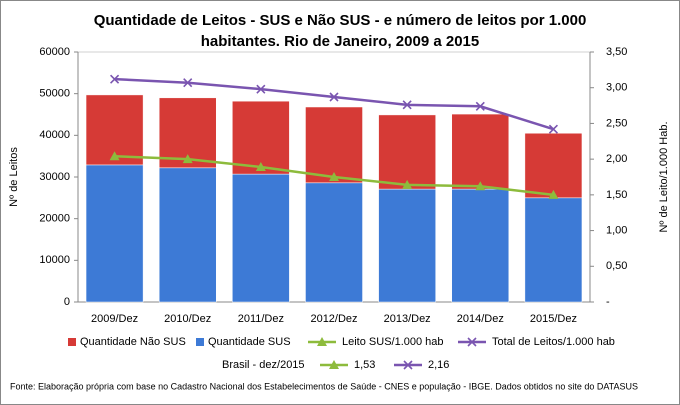  I want to click on y-tick-label: 10000, so click(54, 260).